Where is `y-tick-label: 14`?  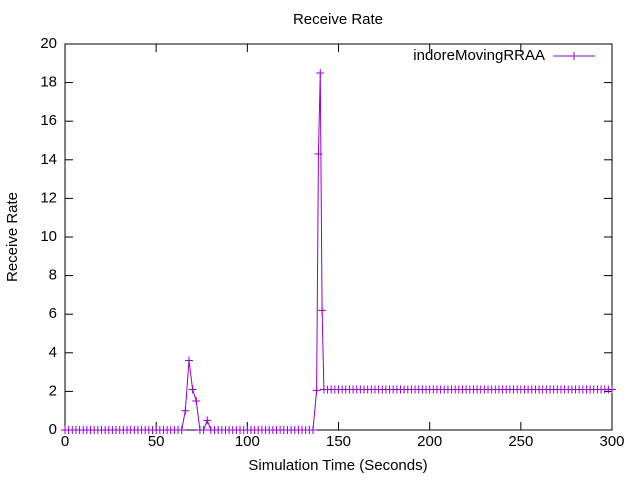 y-tick-label: 14 is located at coordinates (48, 159).